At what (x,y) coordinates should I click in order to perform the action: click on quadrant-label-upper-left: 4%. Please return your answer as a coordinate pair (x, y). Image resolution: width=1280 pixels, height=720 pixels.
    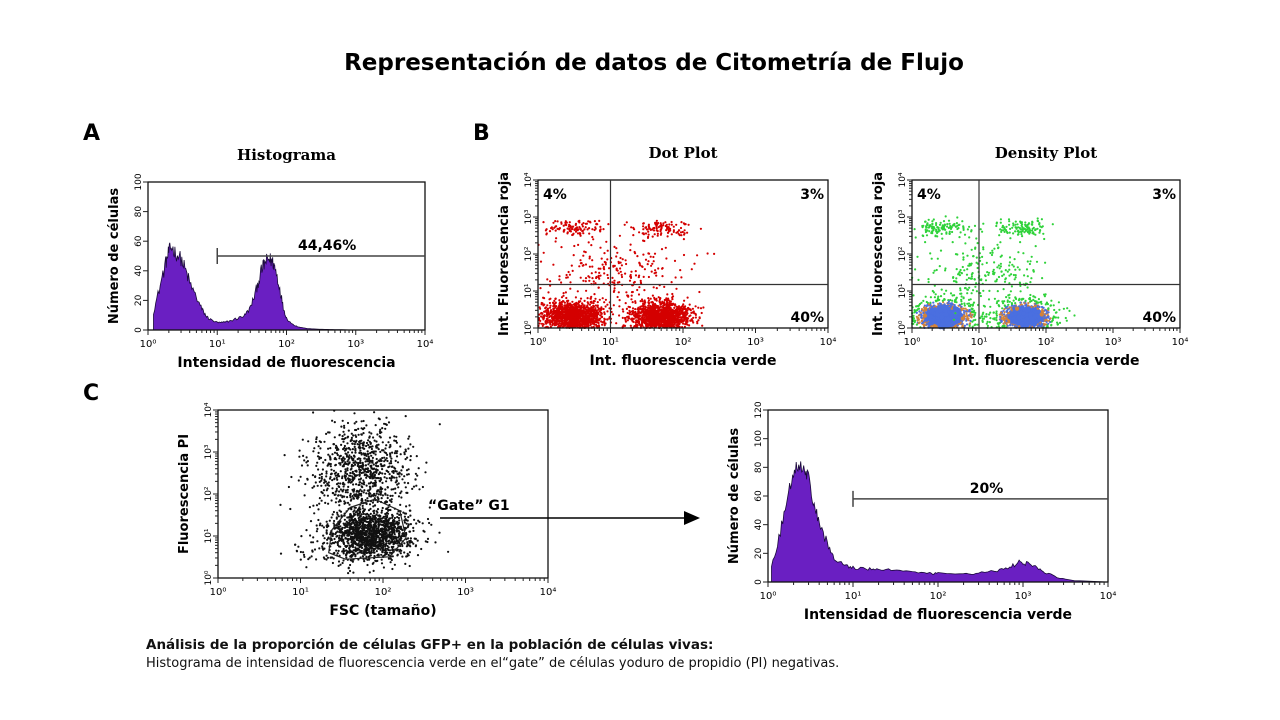
    Looking at the image, I should click on (555, 195).